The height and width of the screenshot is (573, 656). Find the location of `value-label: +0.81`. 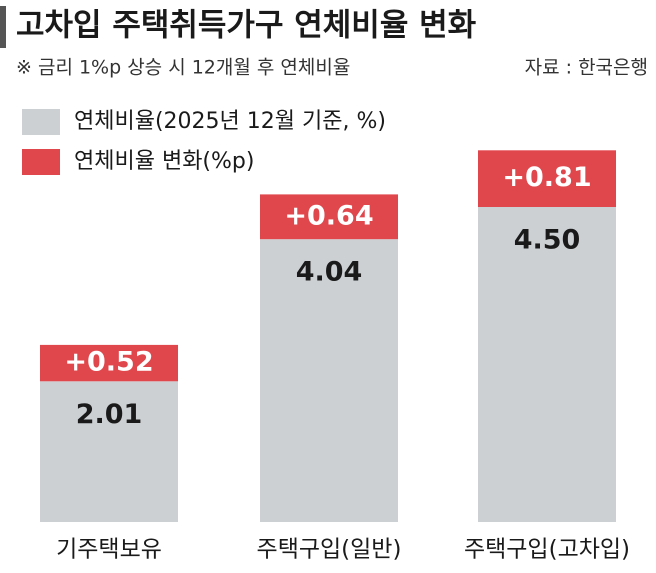

value-label: +0.81 is located at coordinates (546, 177).